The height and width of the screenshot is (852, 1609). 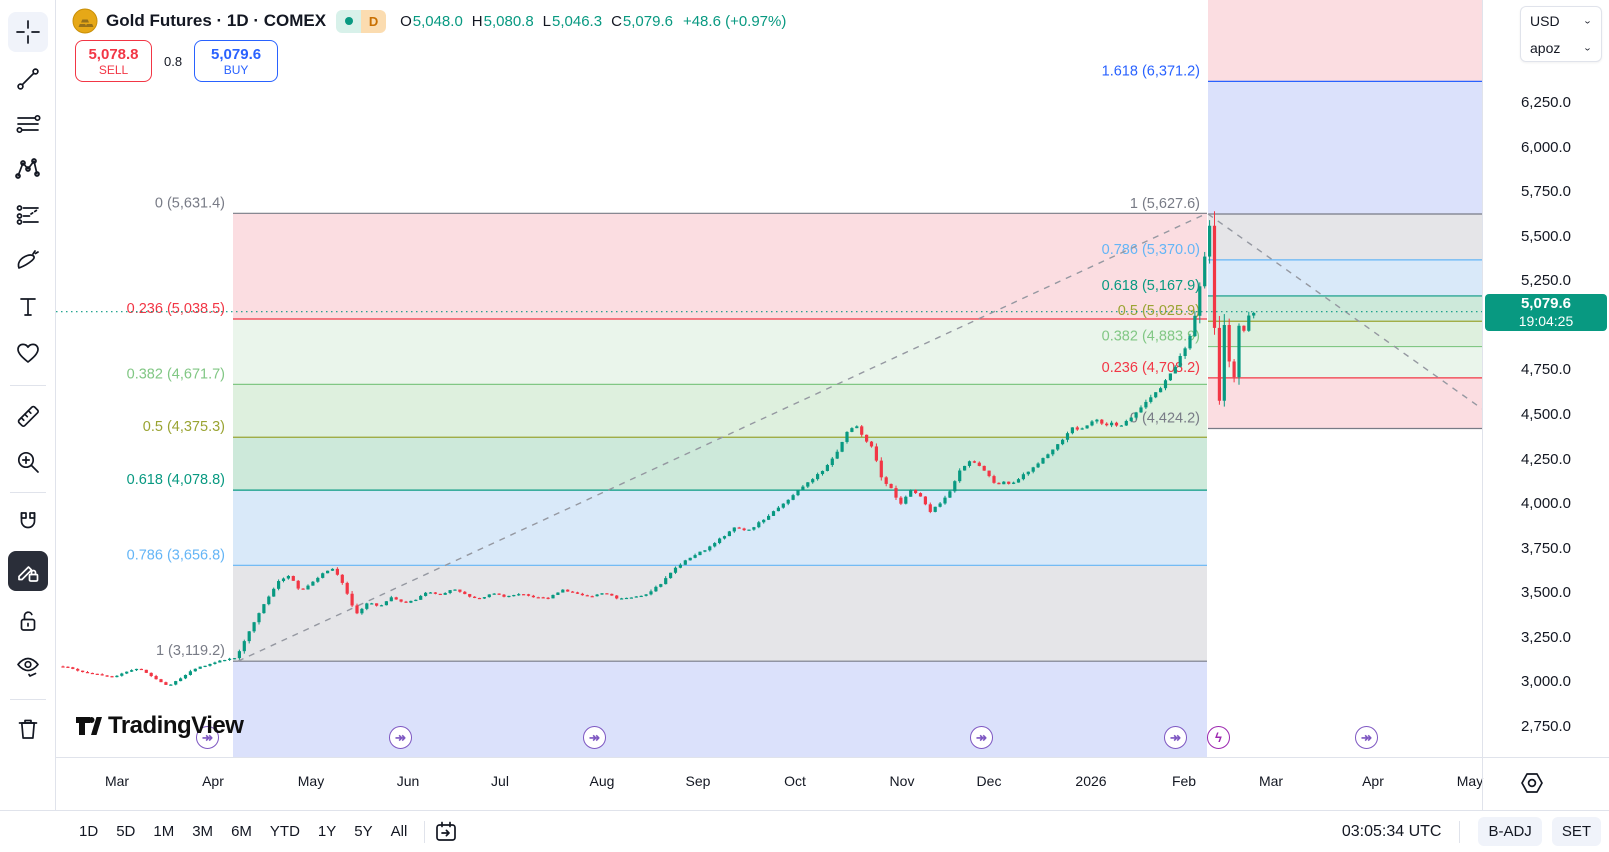 I want to click on range-button-5d: 5D, so click(x=126, y=831).